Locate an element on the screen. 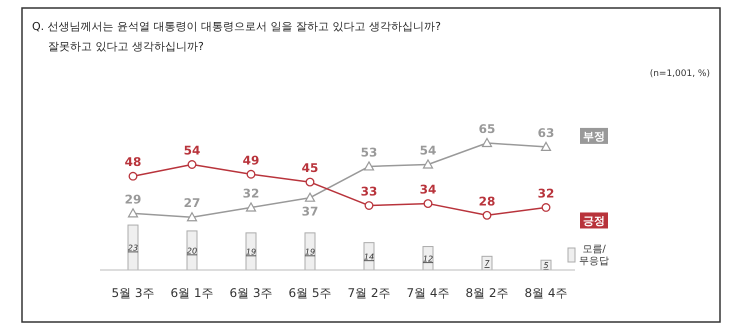 This screenshot has width=745, height=332. x-tick-label: 7월 2주 is located at coordinates (369, 293).